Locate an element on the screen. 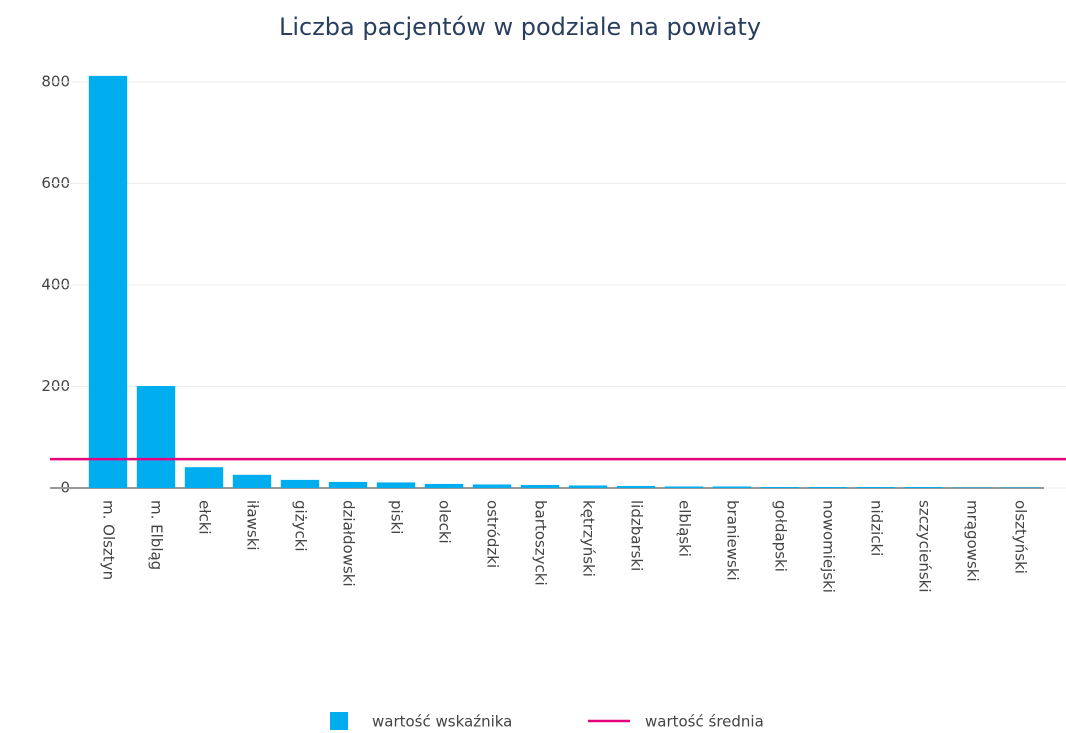 The width and height of the screenshot is (1066, 733). x-tick-label: olecki is located at coordinates (445, 522).